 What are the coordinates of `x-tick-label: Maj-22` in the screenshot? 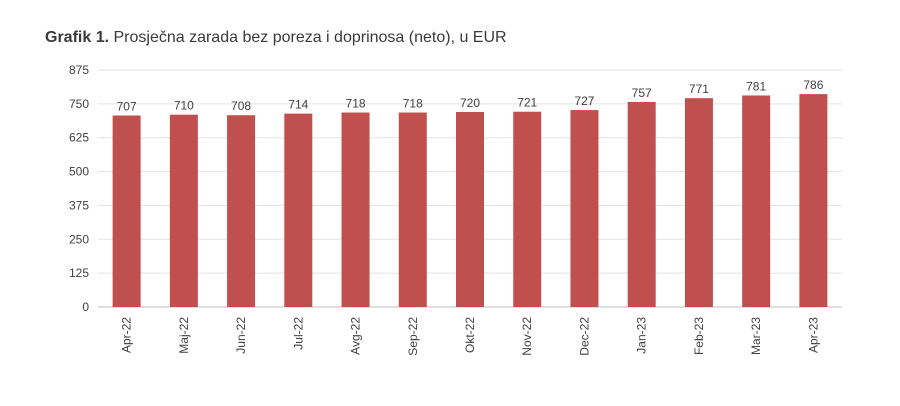 It's located at (184, 335).